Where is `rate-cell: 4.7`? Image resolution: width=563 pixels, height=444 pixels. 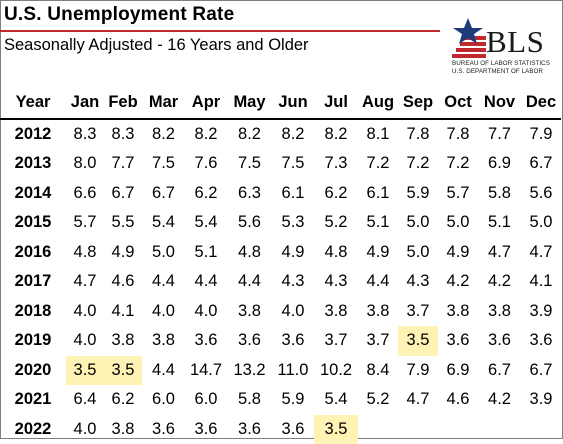 rate-cell: 4.7 is located at coordinates (499, 253).